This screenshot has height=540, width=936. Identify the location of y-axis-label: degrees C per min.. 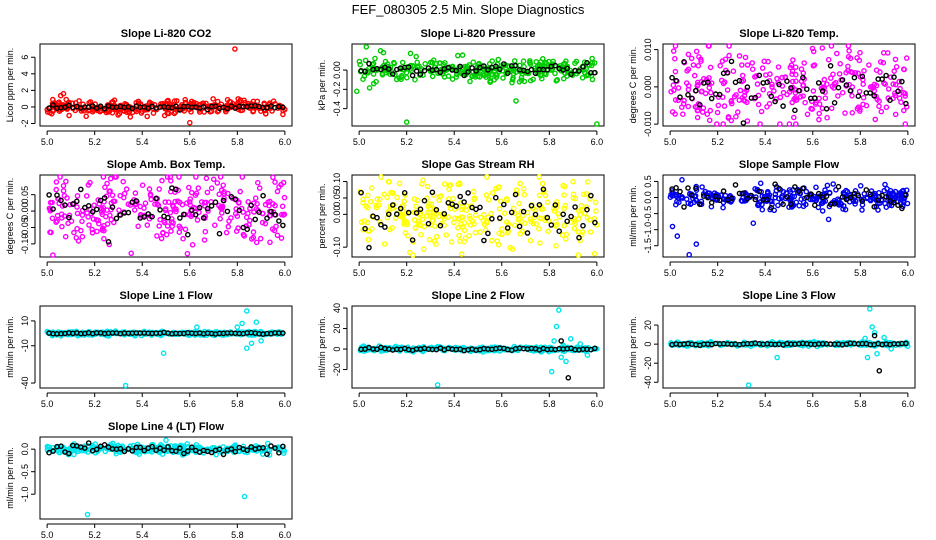
(633, 85).